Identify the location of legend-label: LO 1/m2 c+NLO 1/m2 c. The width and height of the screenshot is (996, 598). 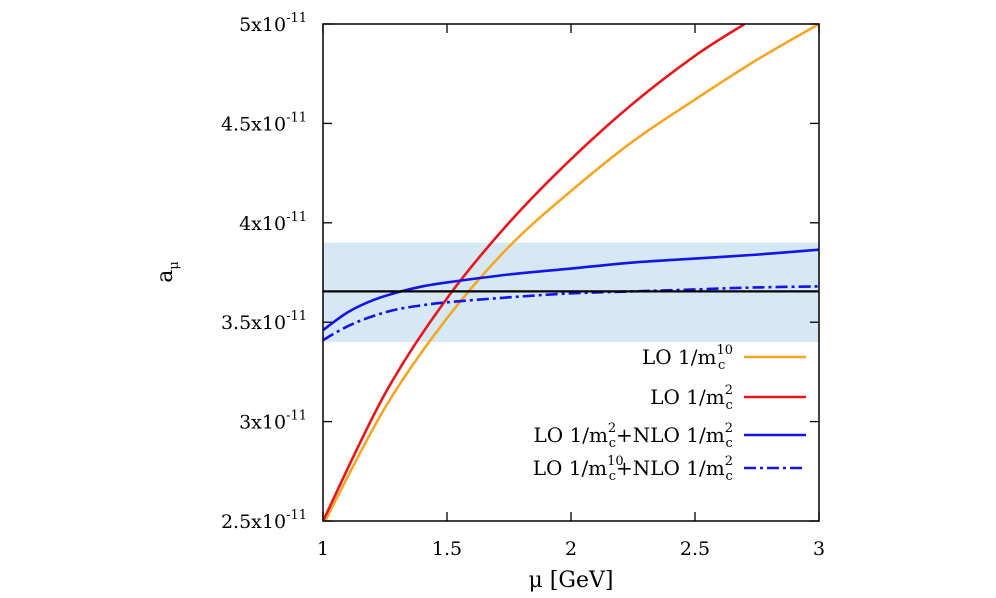
(633, 436).